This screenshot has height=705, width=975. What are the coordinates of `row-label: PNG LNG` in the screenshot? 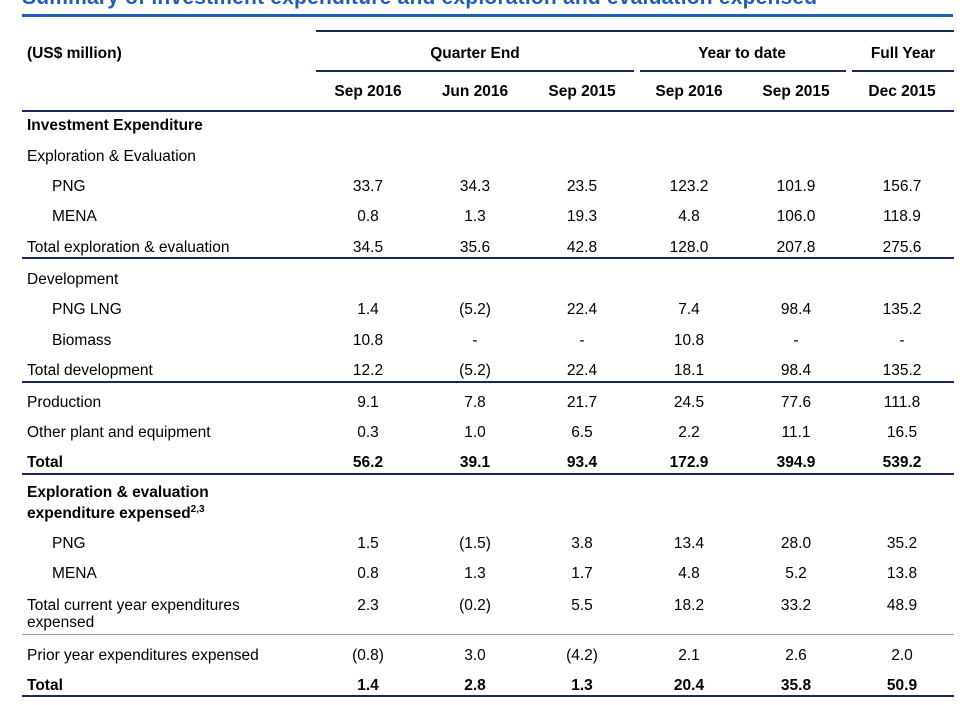 It's located at (87, 309).